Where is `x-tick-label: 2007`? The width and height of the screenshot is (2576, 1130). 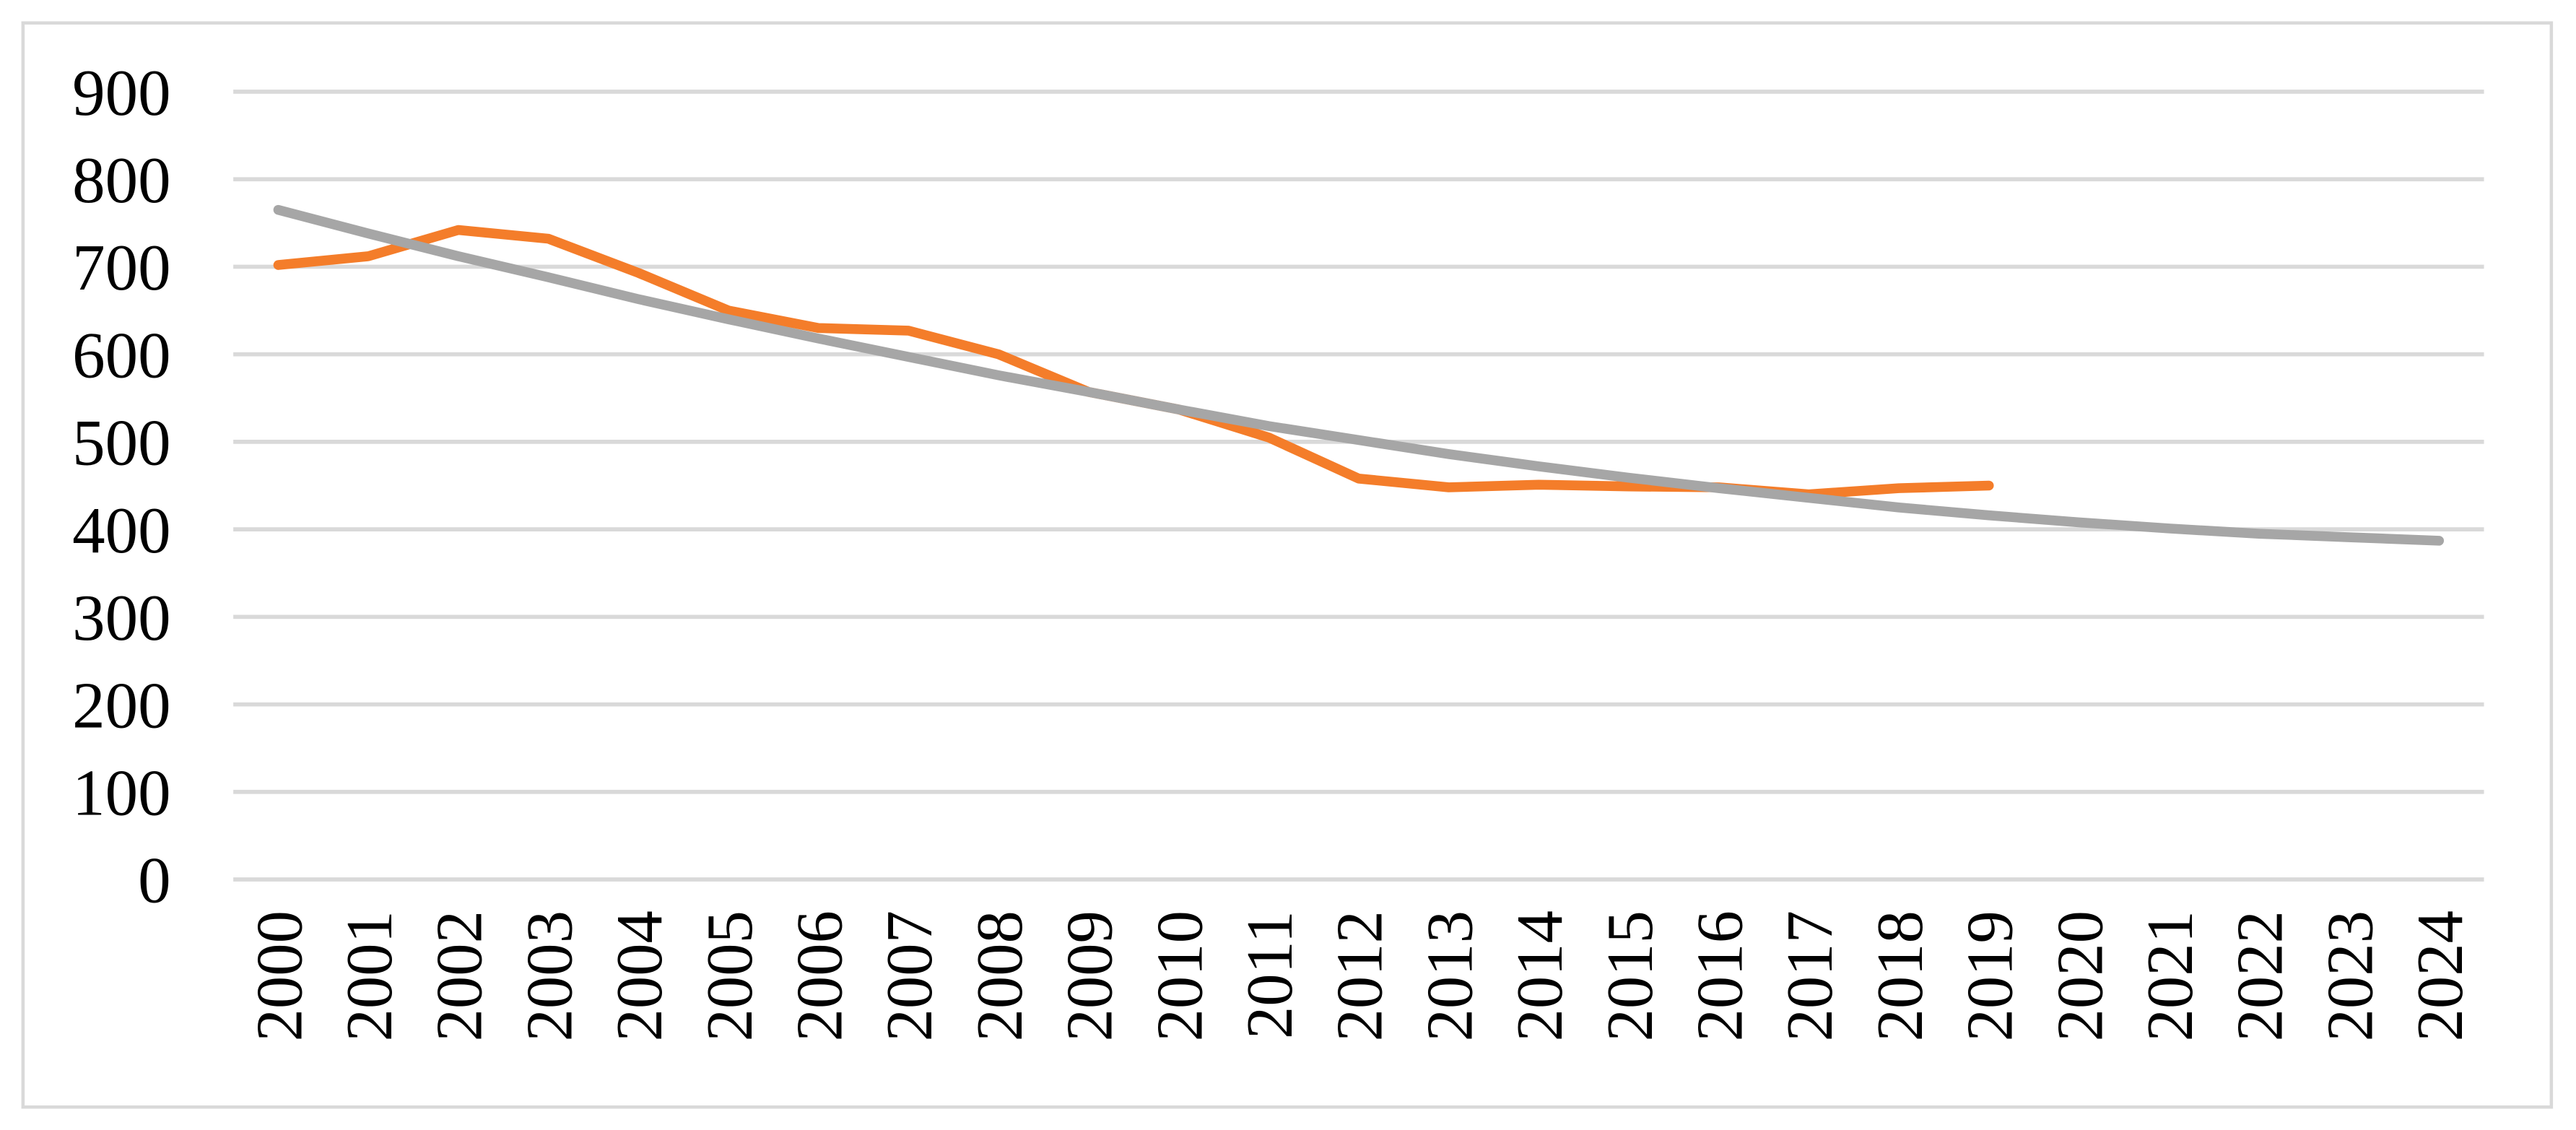 x-tick-label: 2007 is located at coordinates (909, 976).